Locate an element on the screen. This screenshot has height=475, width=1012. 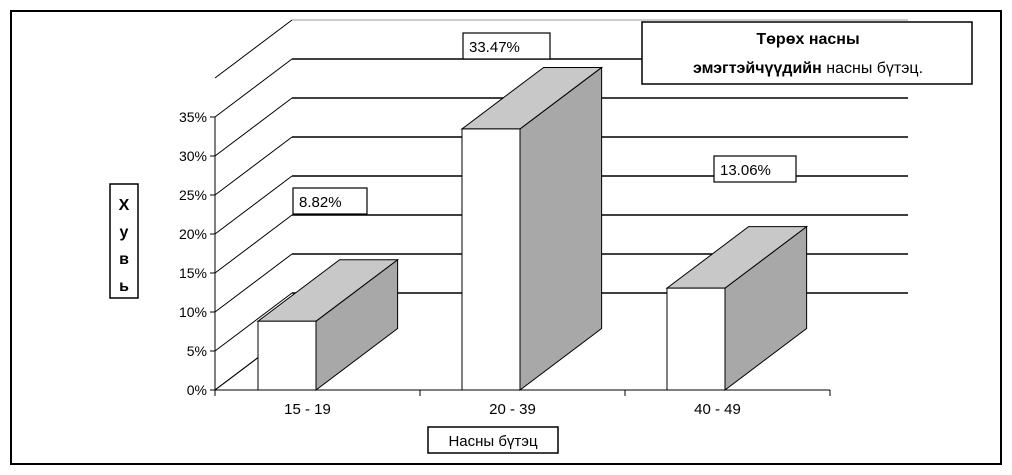
y-axis-label-char-0: Х is located at coordinates (124, 205).